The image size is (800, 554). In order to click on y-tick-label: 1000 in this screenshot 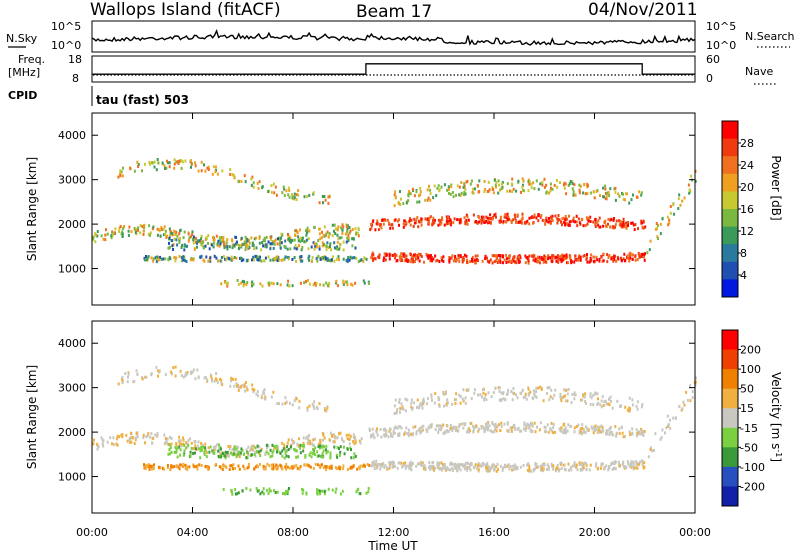, I will do `click(72, 269)`.